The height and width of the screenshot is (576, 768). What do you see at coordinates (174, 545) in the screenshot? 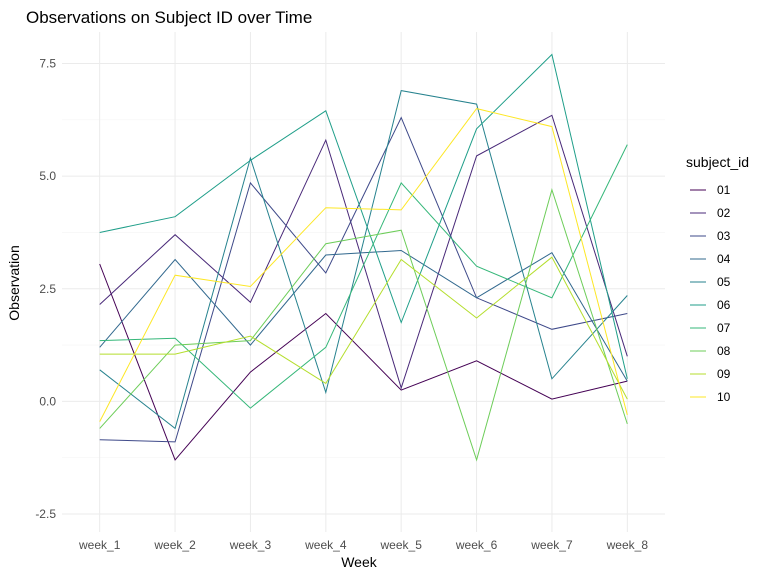
I see `x-tick-label: week_2` at bounding box center [174, 545].